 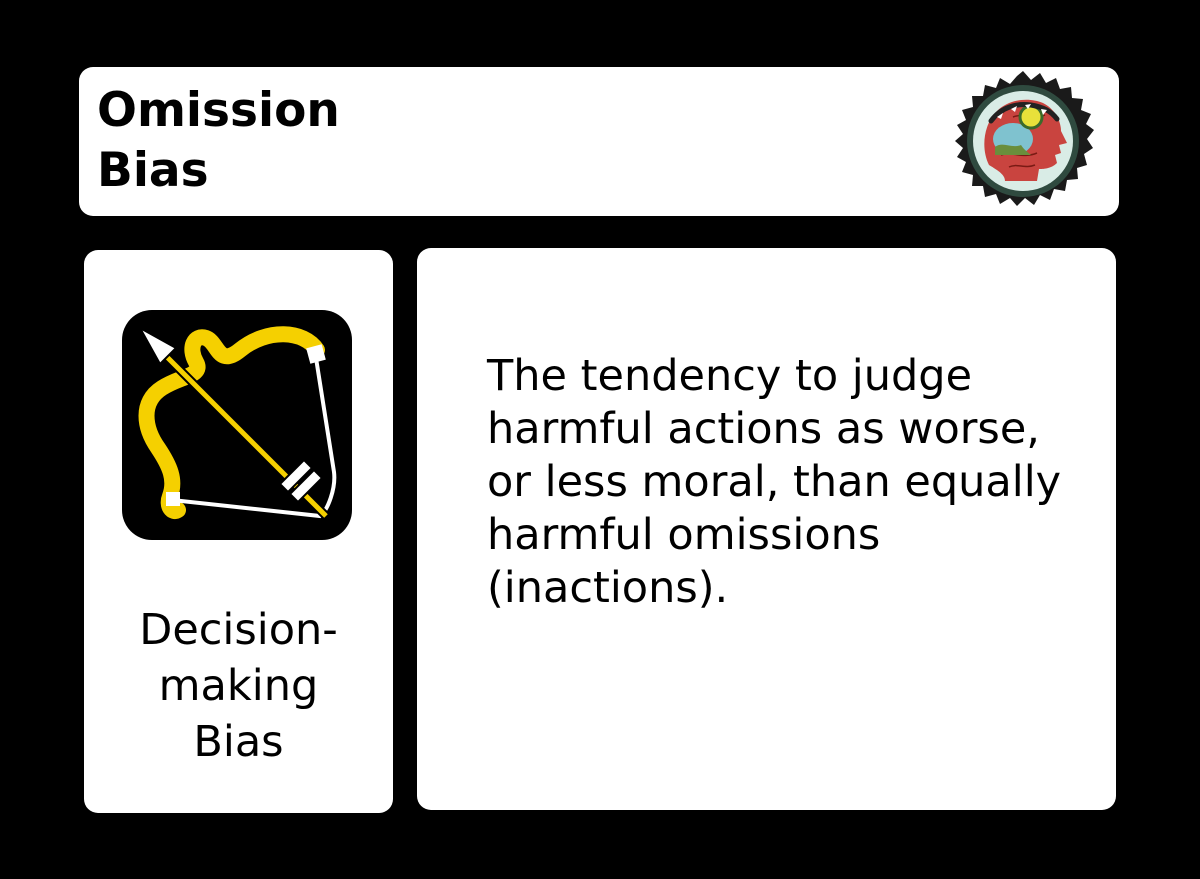 I want to click on arrow-fletching, so click(x=301, y=481).